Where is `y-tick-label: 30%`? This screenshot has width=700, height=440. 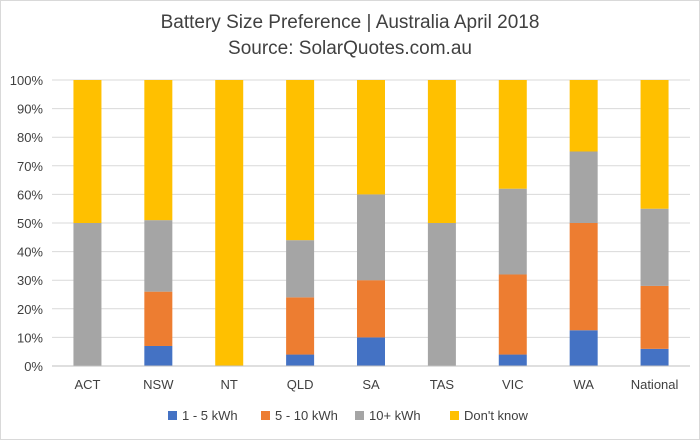 y-tick-label: 30% is located at coordinates (30, 280).